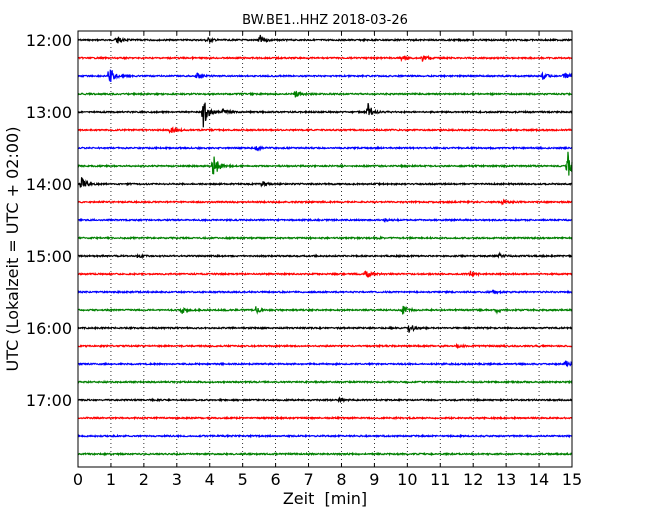 The width and height of the screenshot is (650, 520). Describe the element at coordinates (506, 479) in the screenshot. I see `x-tick-label: 13` at that location.